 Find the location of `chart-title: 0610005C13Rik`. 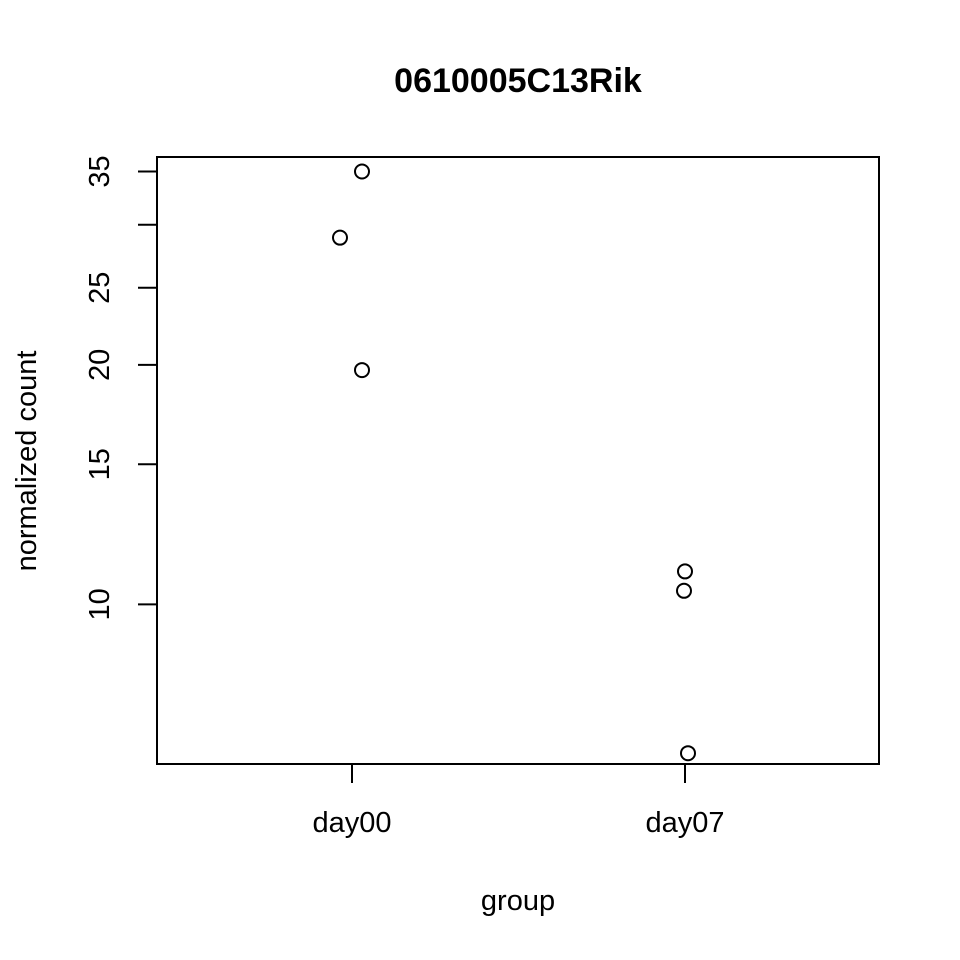

chart-title: 0610005C13Rik is located at coordinates (518, 81).